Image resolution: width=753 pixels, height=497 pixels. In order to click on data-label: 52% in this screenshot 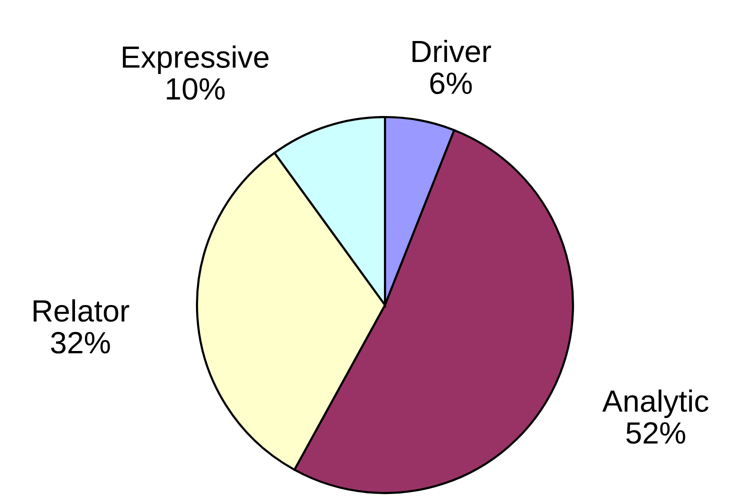, I will do `click(656, 433)`.